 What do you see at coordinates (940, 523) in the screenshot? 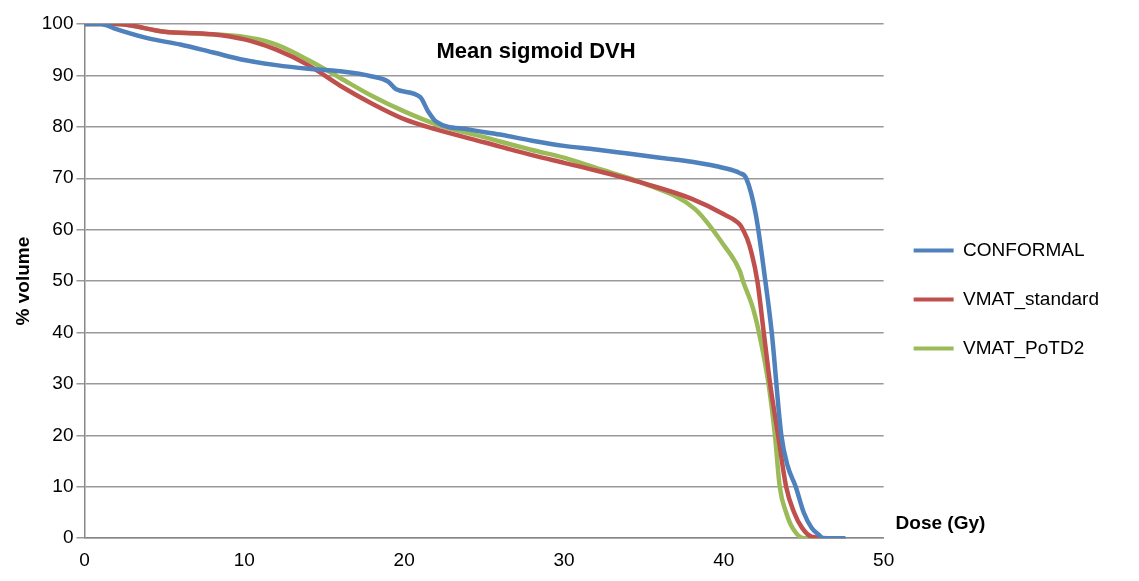
I see `x-axis-title: Dose (Gy)` at bounding box center [940, 523].